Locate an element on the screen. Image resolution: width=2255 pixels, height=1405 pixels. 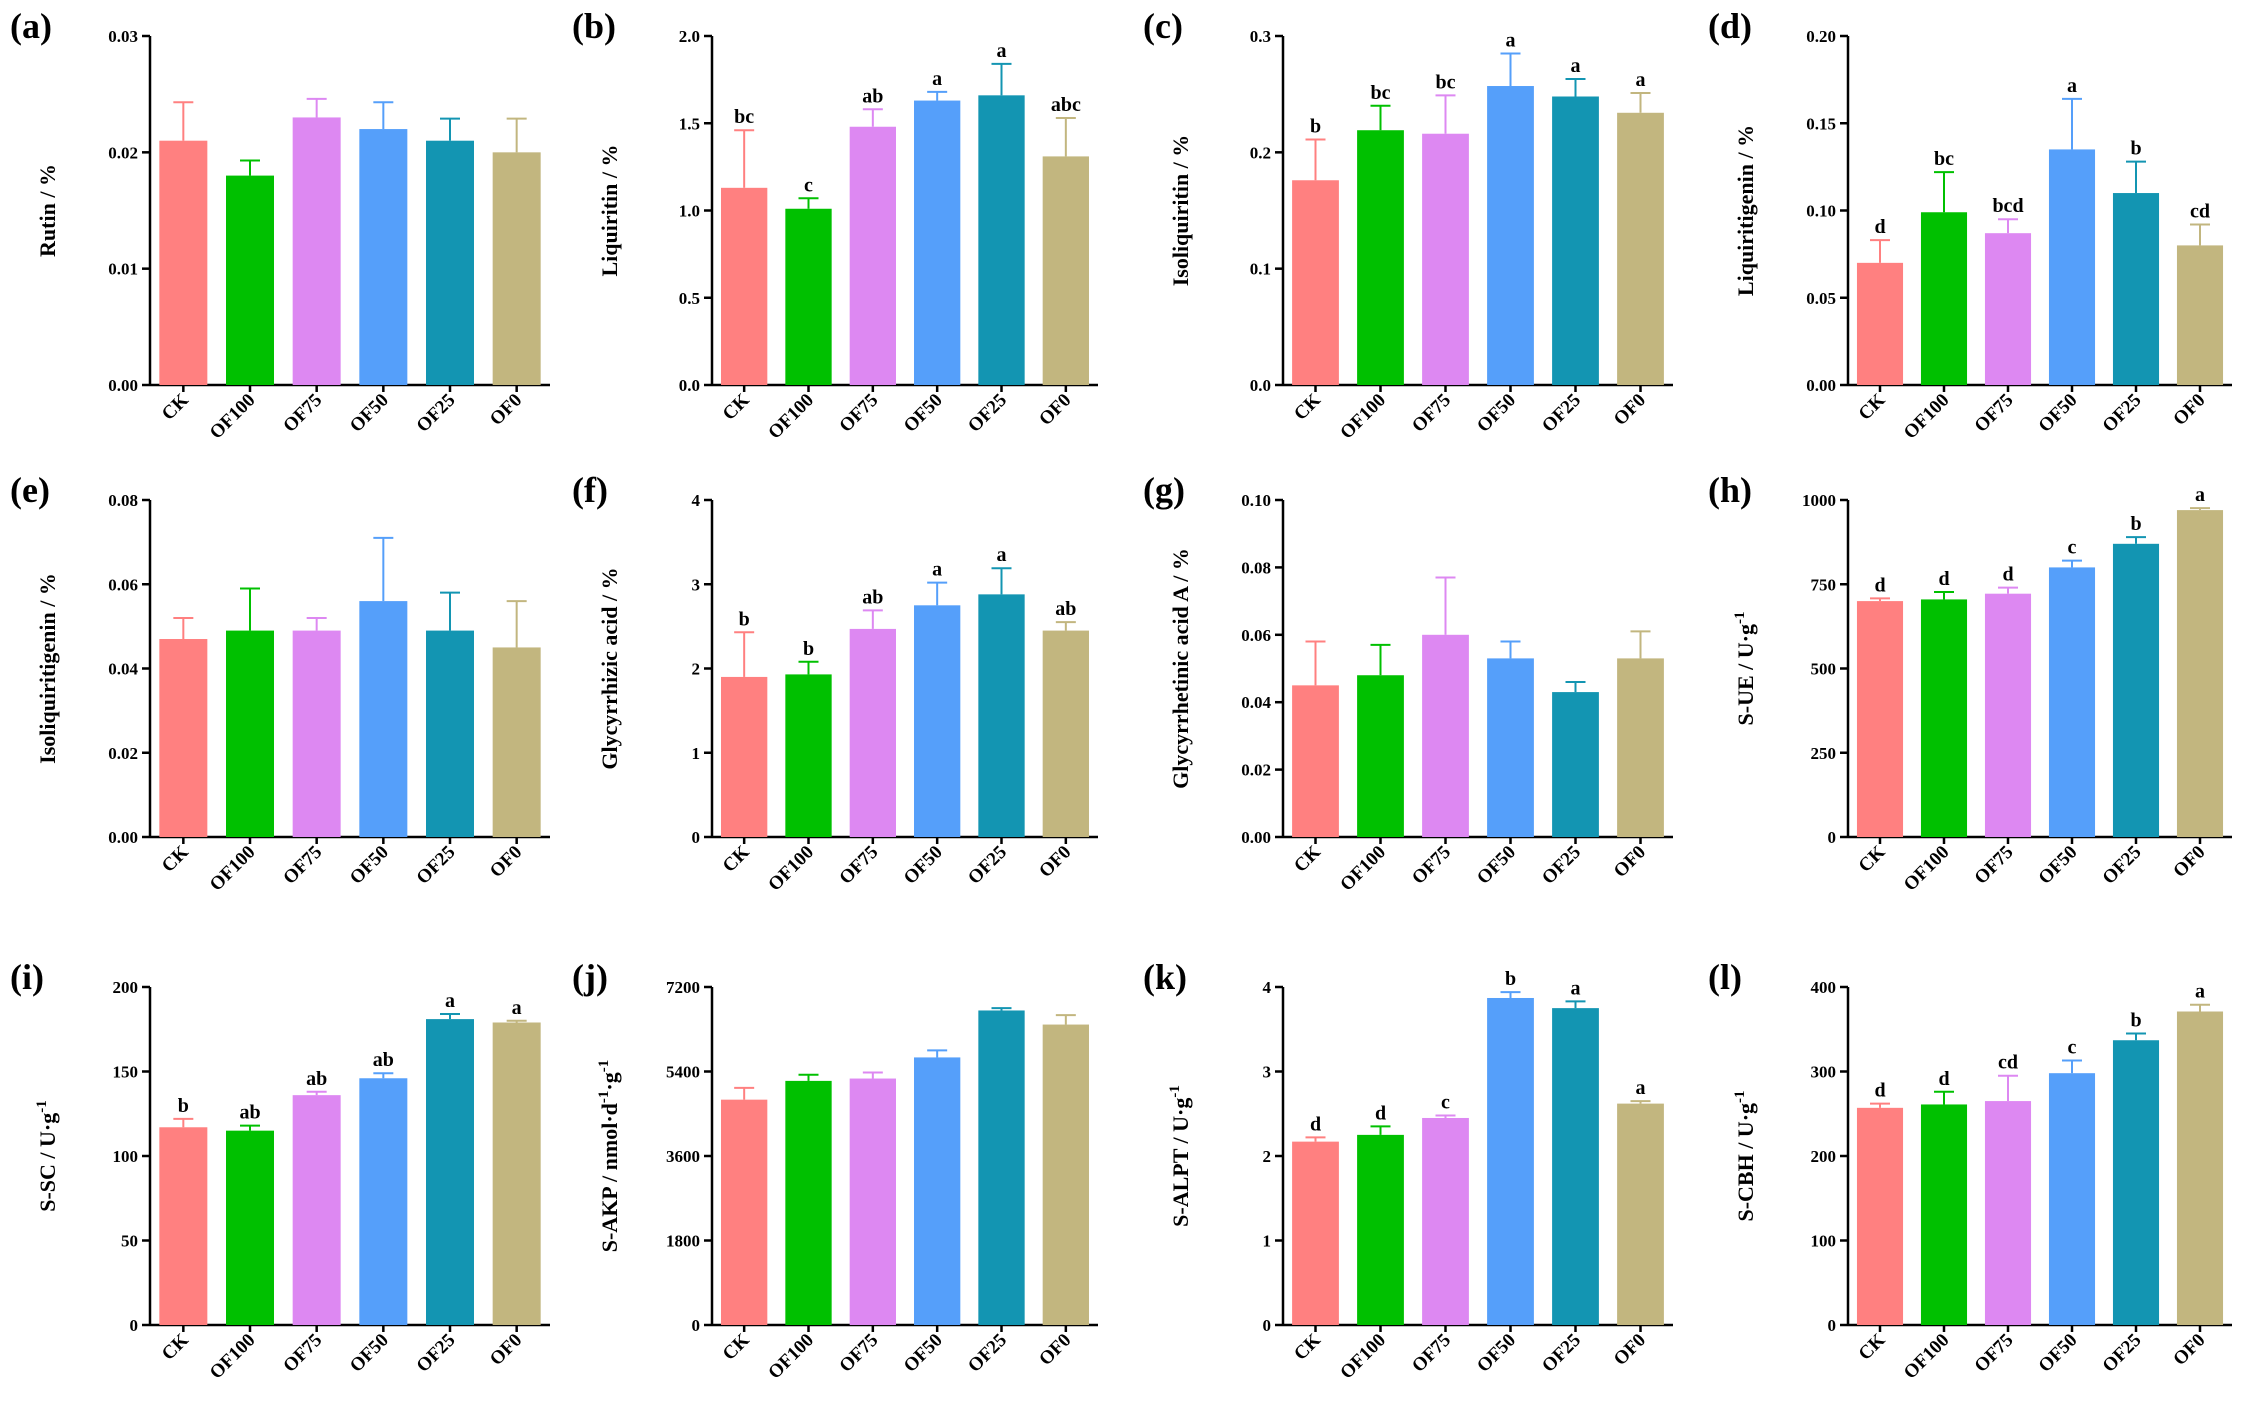
y-tick-label: 0.08 is located at coordinates (1256, 567).